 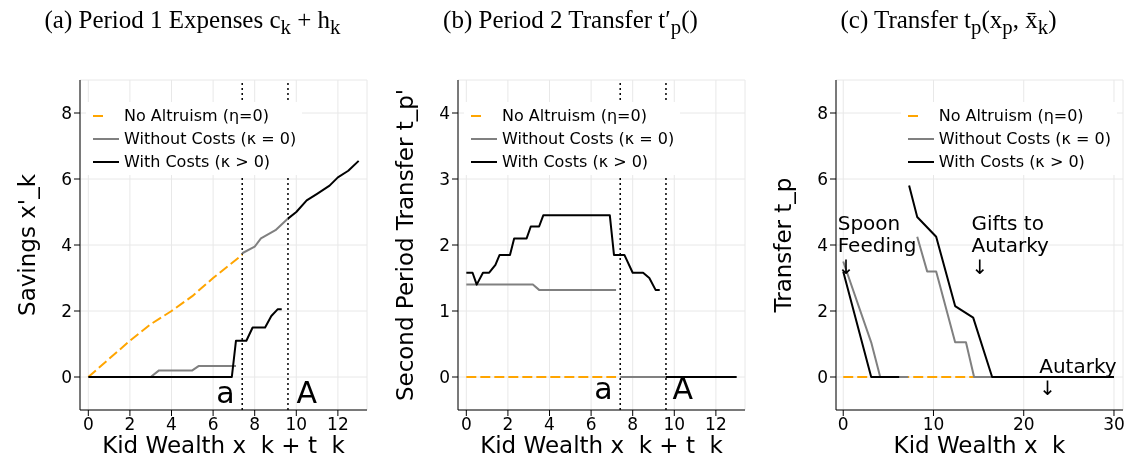 What do you see at coordinates (192, 23) in the screenshot?
I see `chart-title: (a) Period 1 Expenses c$_{k}$ + h$_{k}$` at bounding box center [192, 23].